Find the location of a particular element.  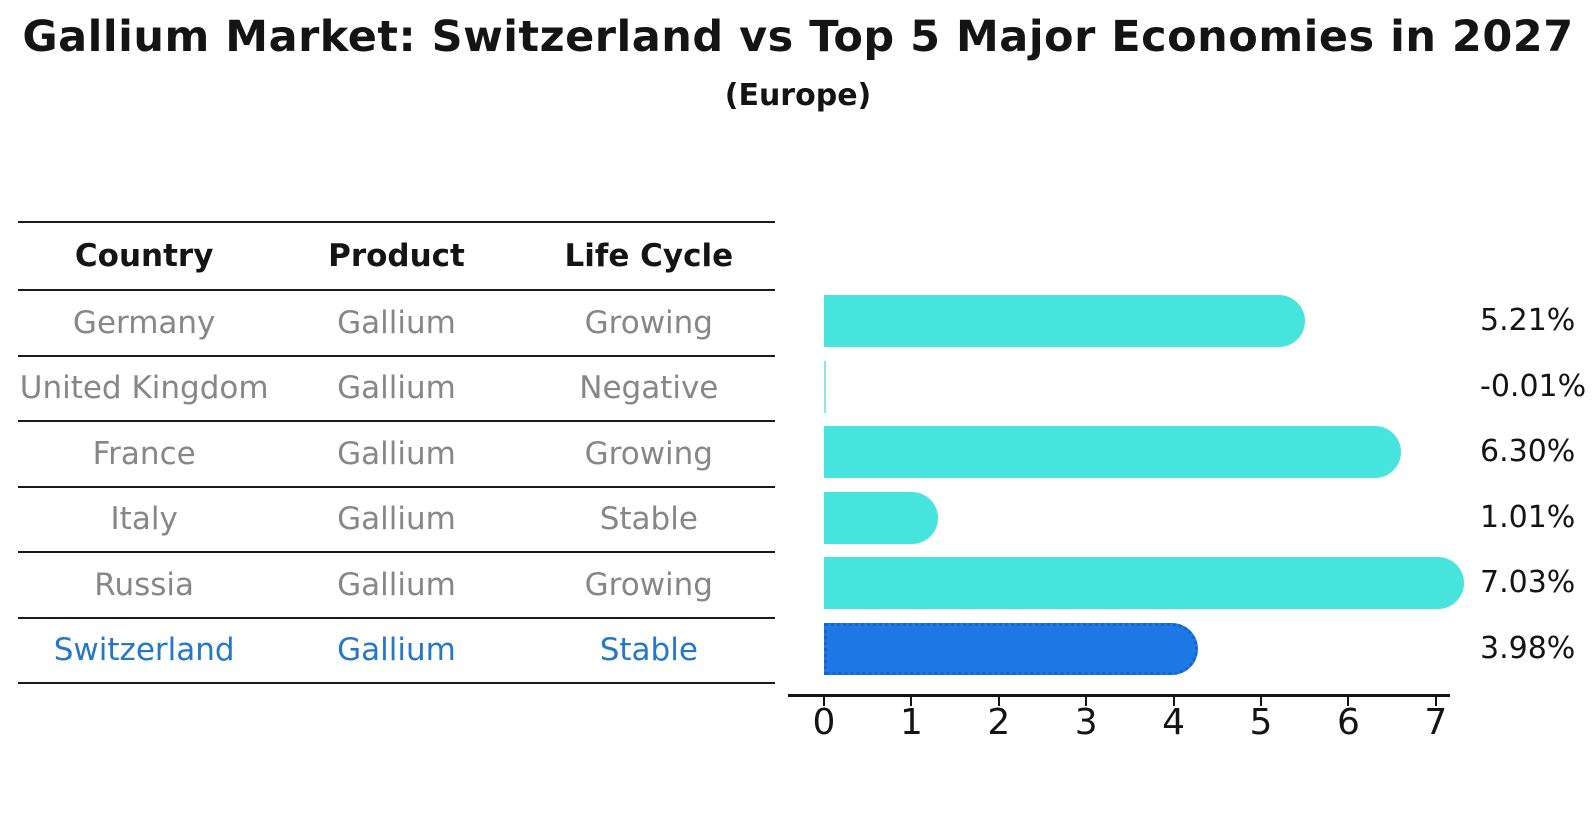

x-axis-tick-label: 5 is located at coordinates (1261, 722).